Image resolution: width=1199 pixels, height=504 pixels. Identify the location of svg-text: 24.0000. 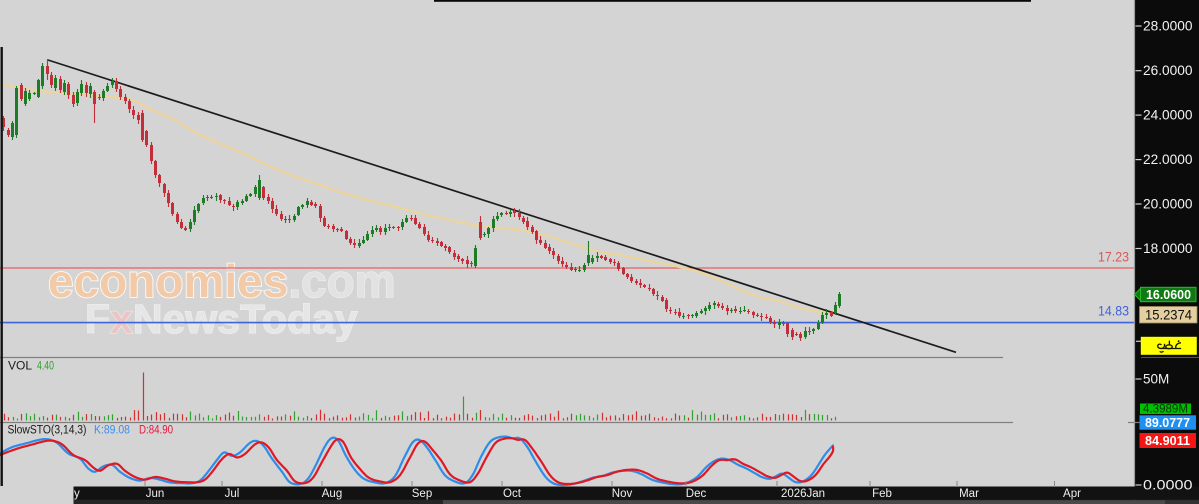
(1168, 115).